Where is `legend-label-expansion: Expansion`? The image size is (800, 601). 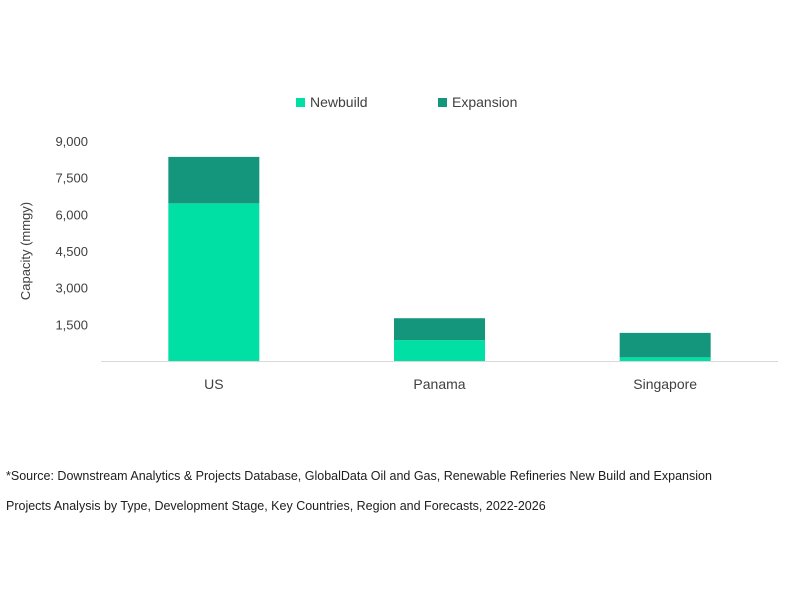 legend-label-expansion: Expansion is located at coordinates (485, 102).